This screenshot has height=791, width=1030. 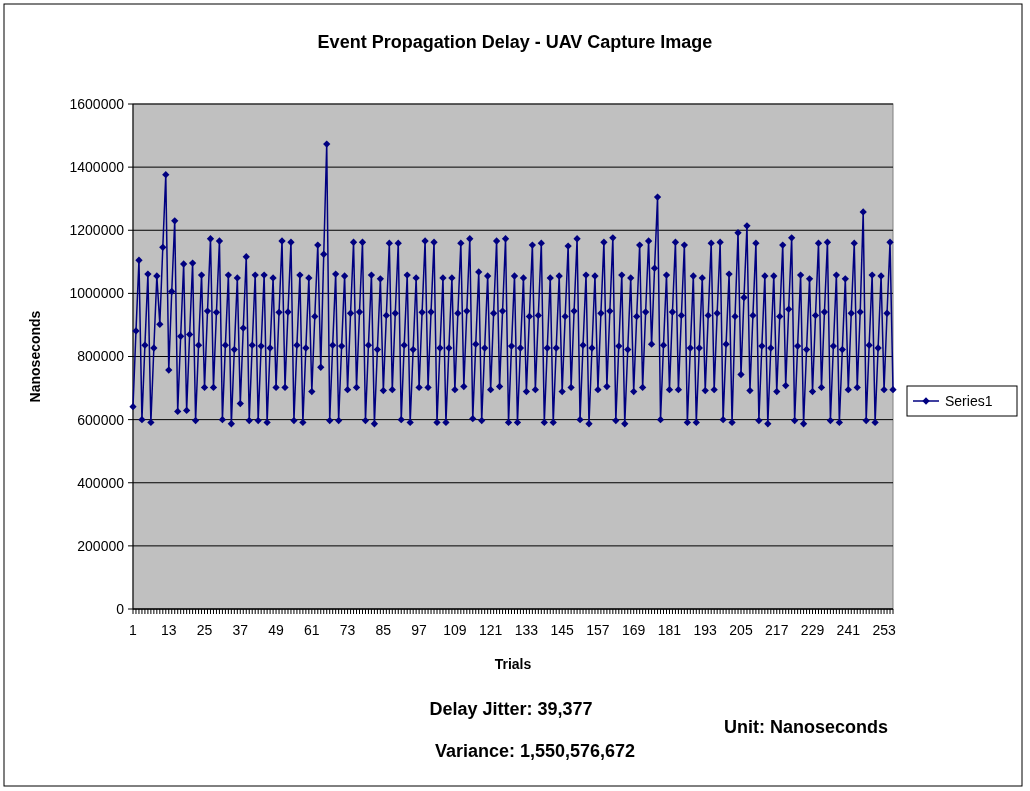 I want to click on x-tick-label: 157, so click(x=598, y=630).